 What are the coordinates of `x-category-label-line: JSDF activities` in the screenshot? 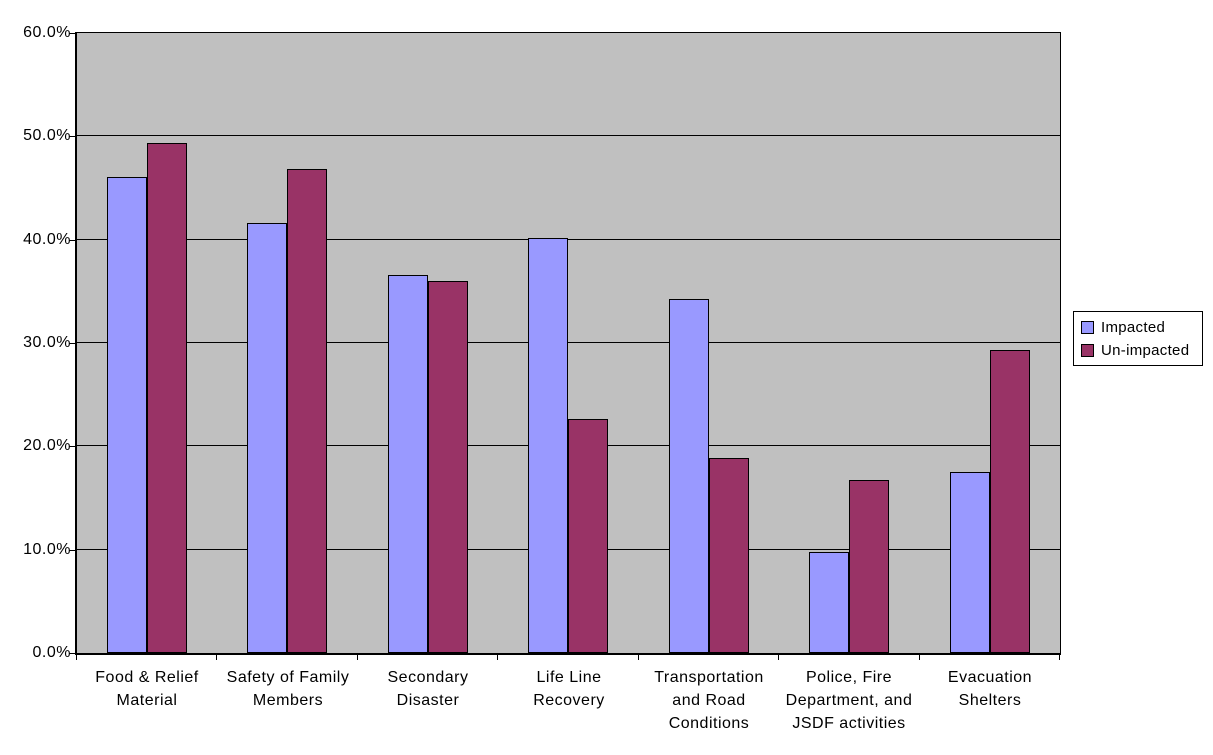 It's located at (849, 723).